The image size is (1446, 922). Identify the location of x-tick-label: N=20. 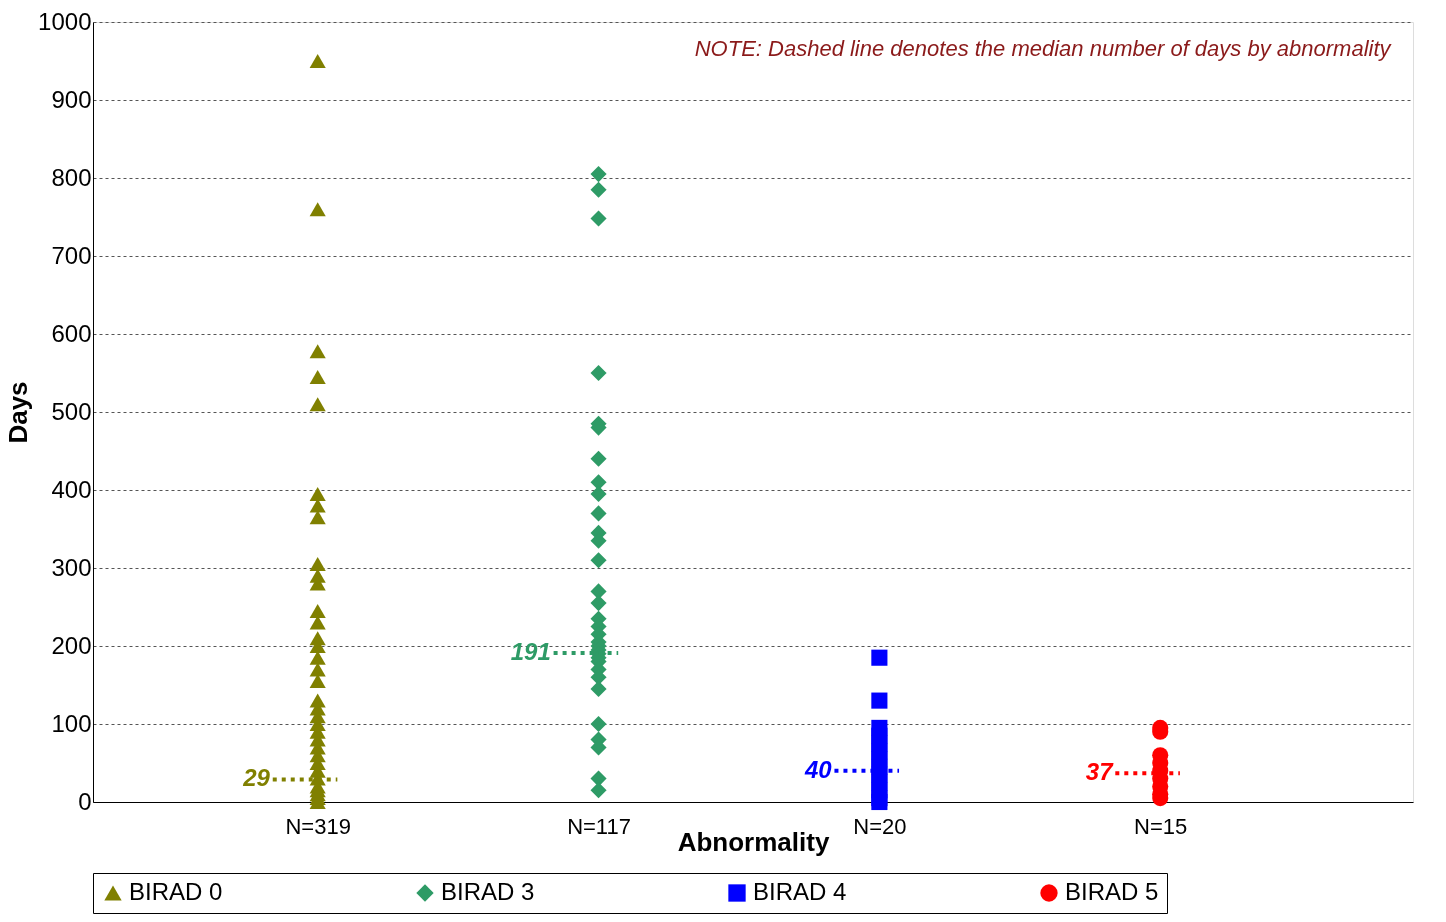
(880, 826).